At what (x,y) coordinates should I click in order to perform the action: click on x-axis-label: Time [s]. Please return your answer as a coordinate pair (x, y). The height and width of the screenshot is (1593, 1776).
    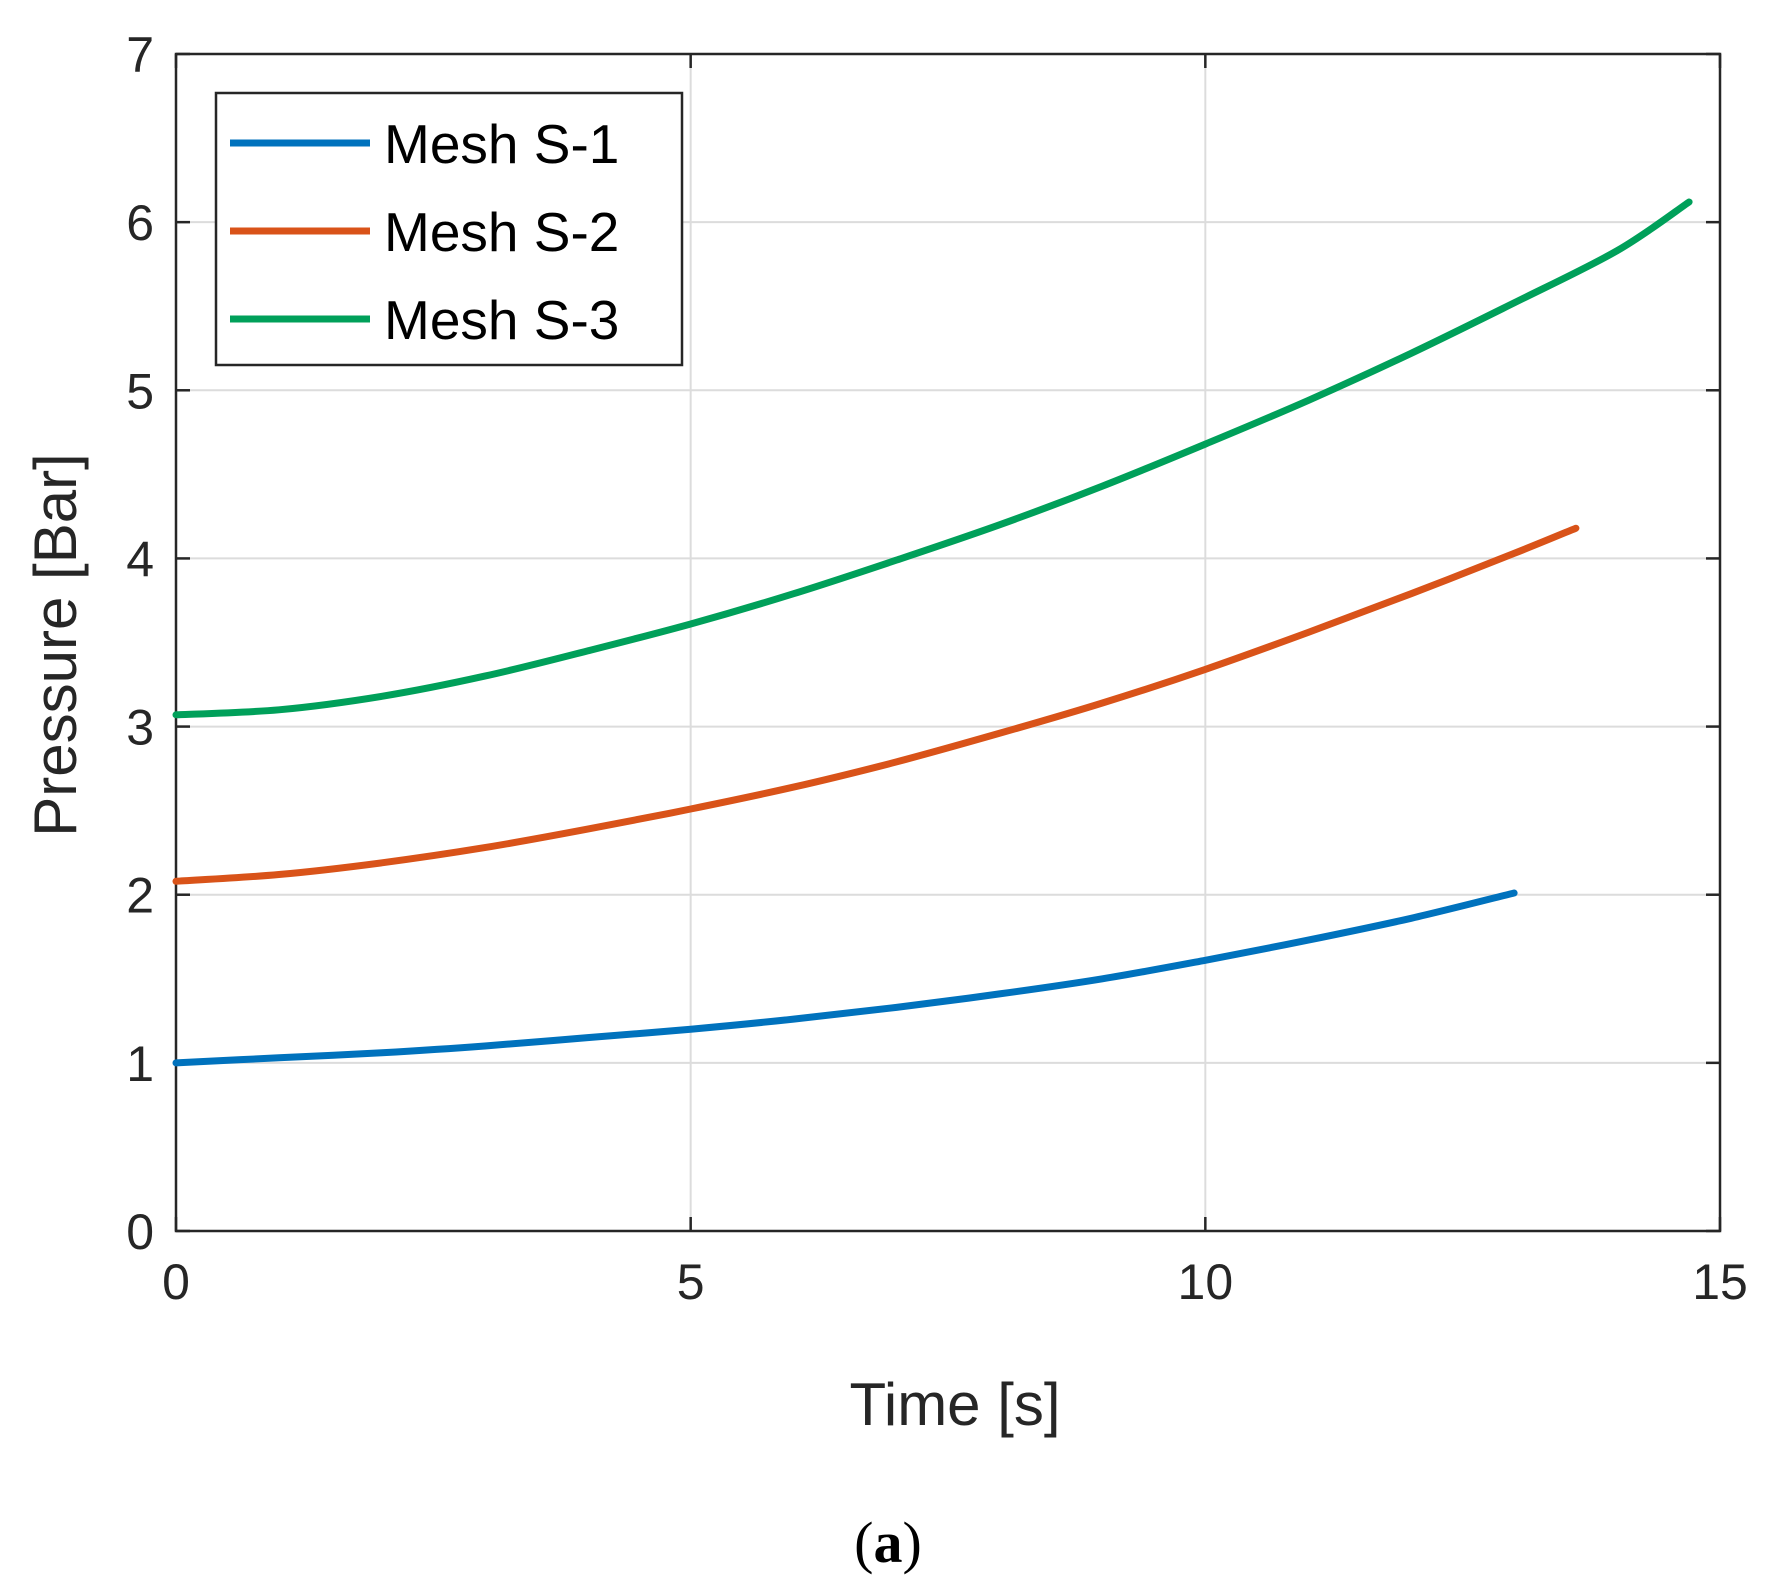
    Looking at the image, I should click on (954, 1404).